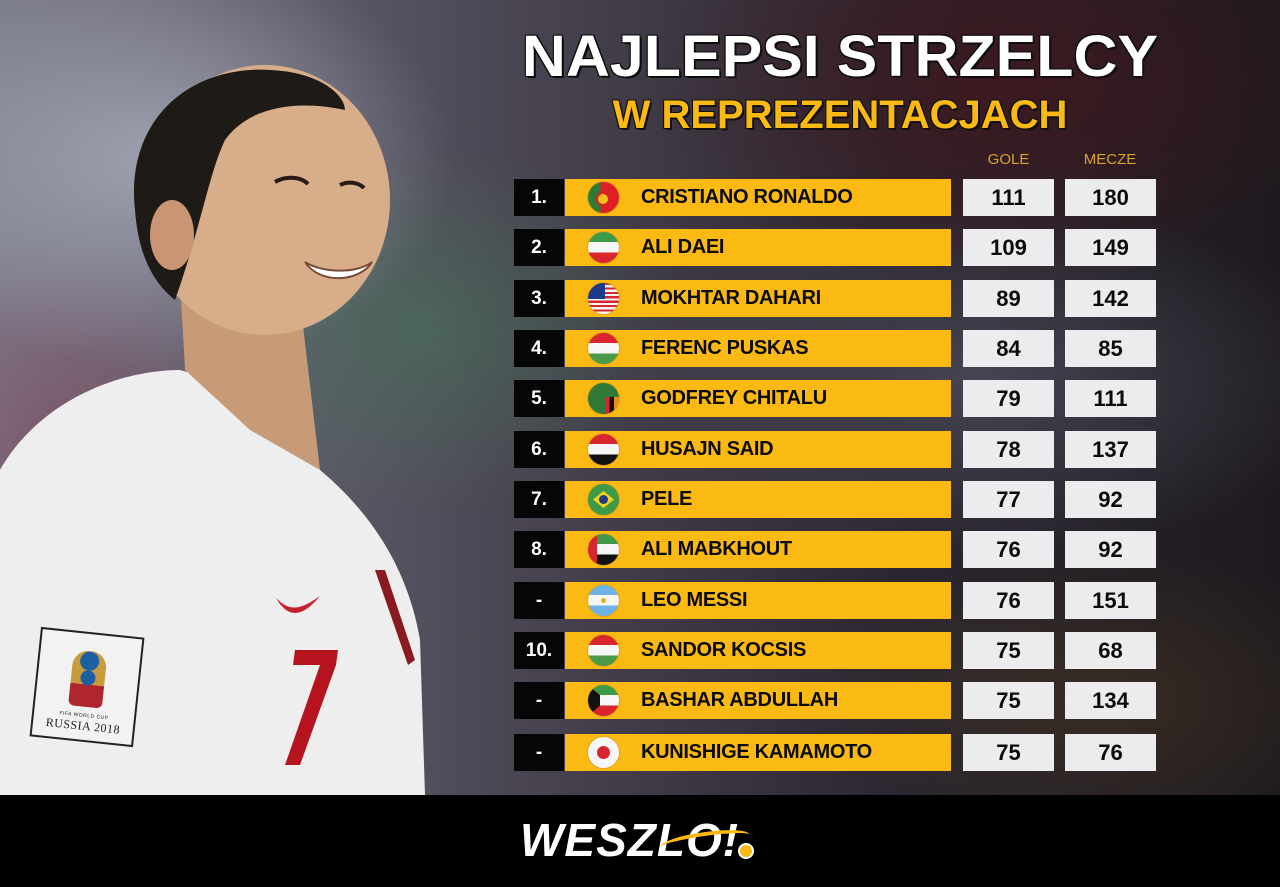 This screenshot has width=1280, height=887. Describe the element at coordinates (88, 679) in the screenshot. I see `world-cup-trophy-icon` at that location.